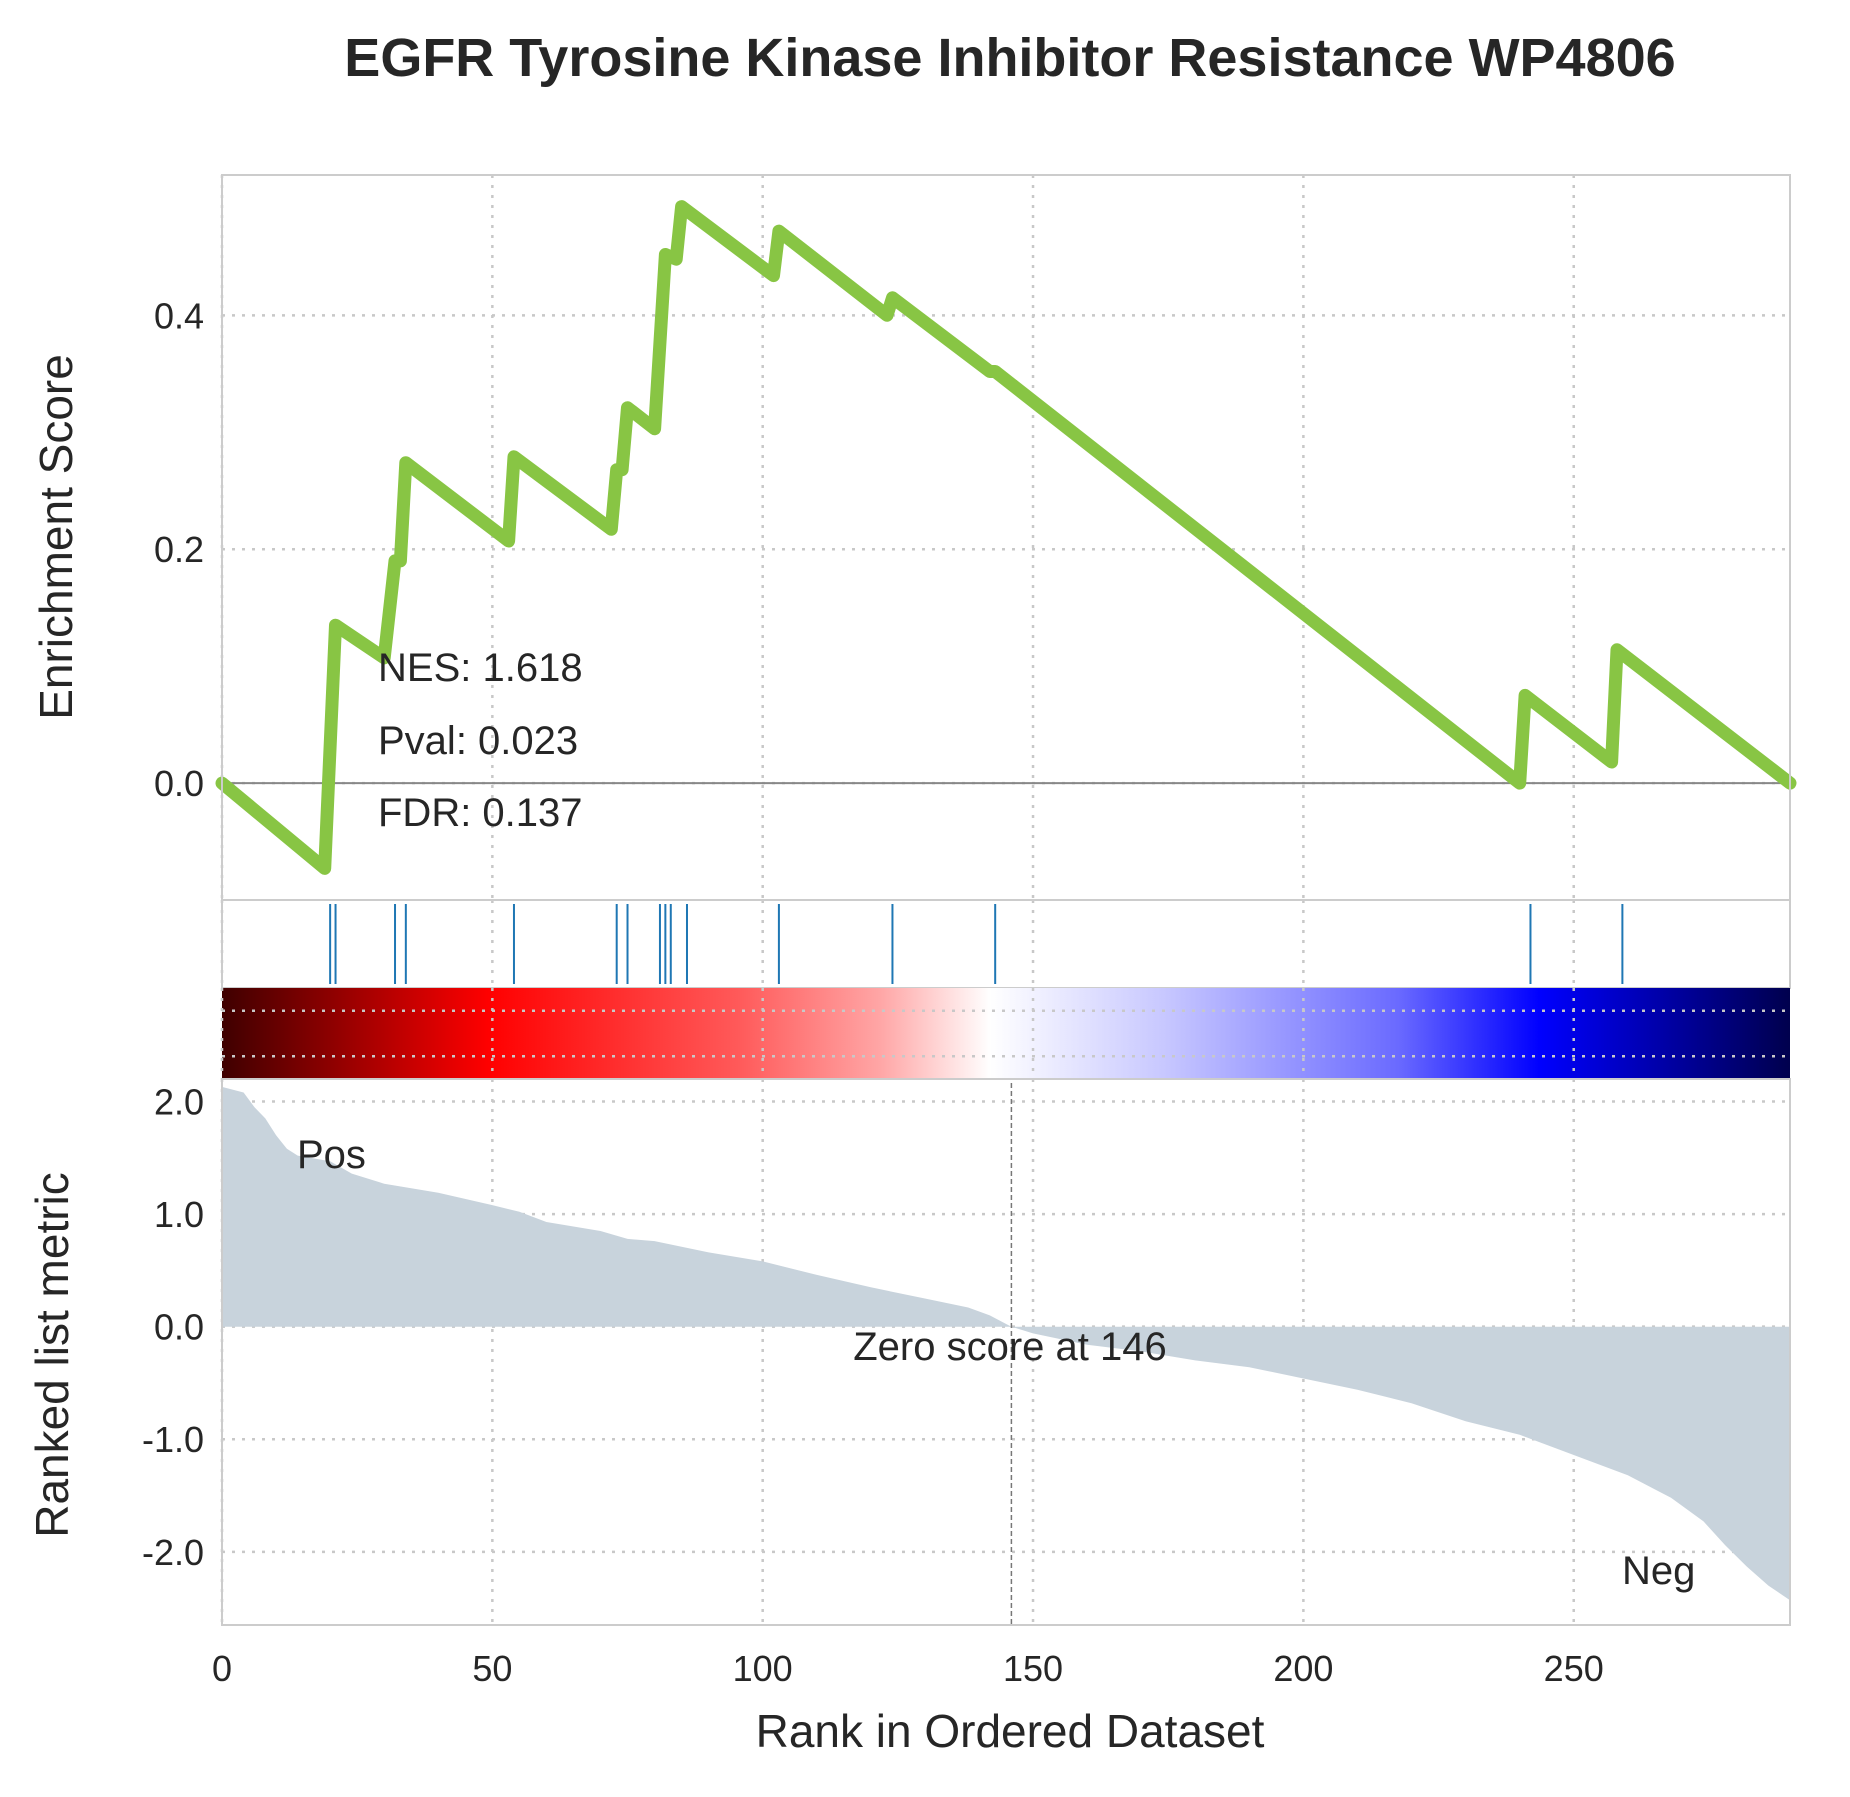 This screenshot has width=1850, height=1797. I want to click on enrichment-y-tick-label: 0.4, so click(179, 315).